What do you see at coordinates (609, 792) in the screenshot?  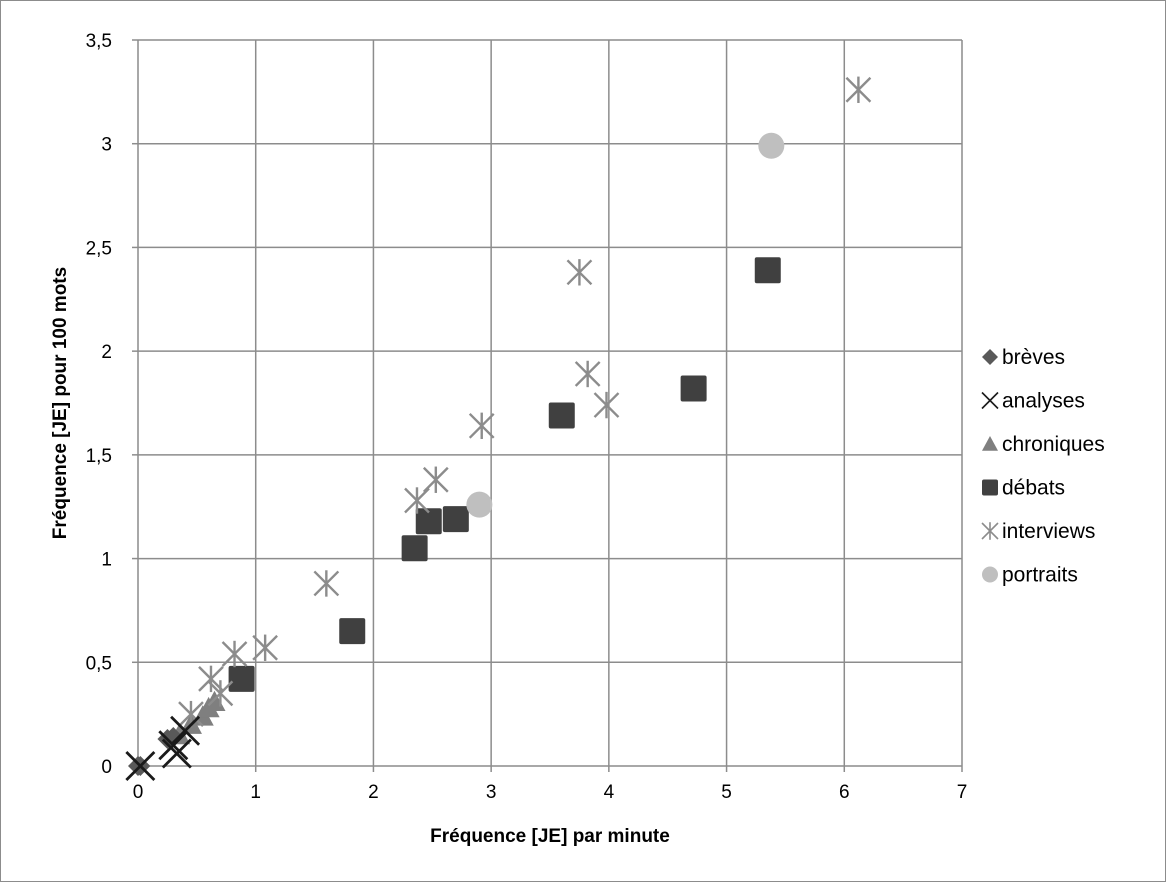 I see `x-tick-label: 4` at bounding box center [609, 792].